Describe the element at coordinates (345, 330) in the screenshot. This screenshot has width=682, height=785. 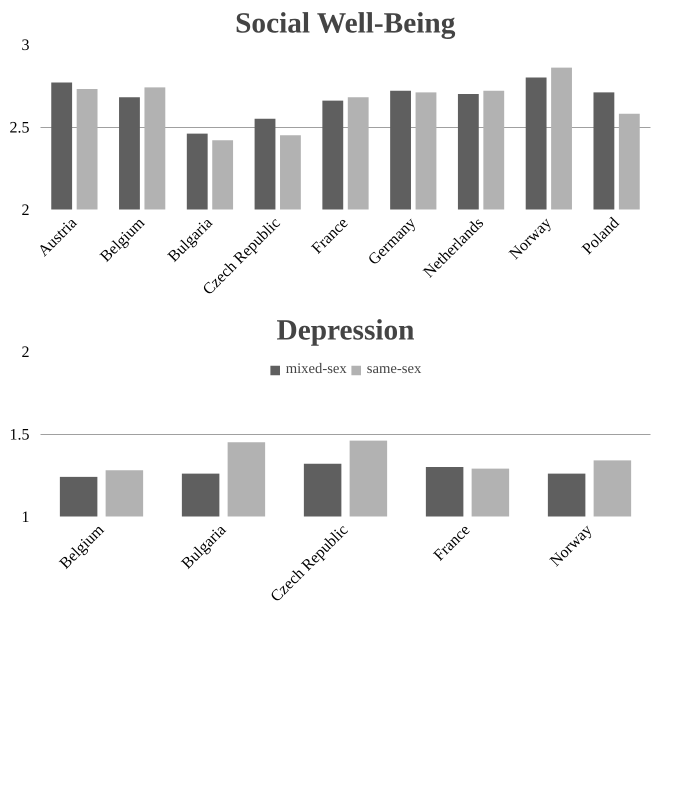
I see `chart-title: Depression` at that location.